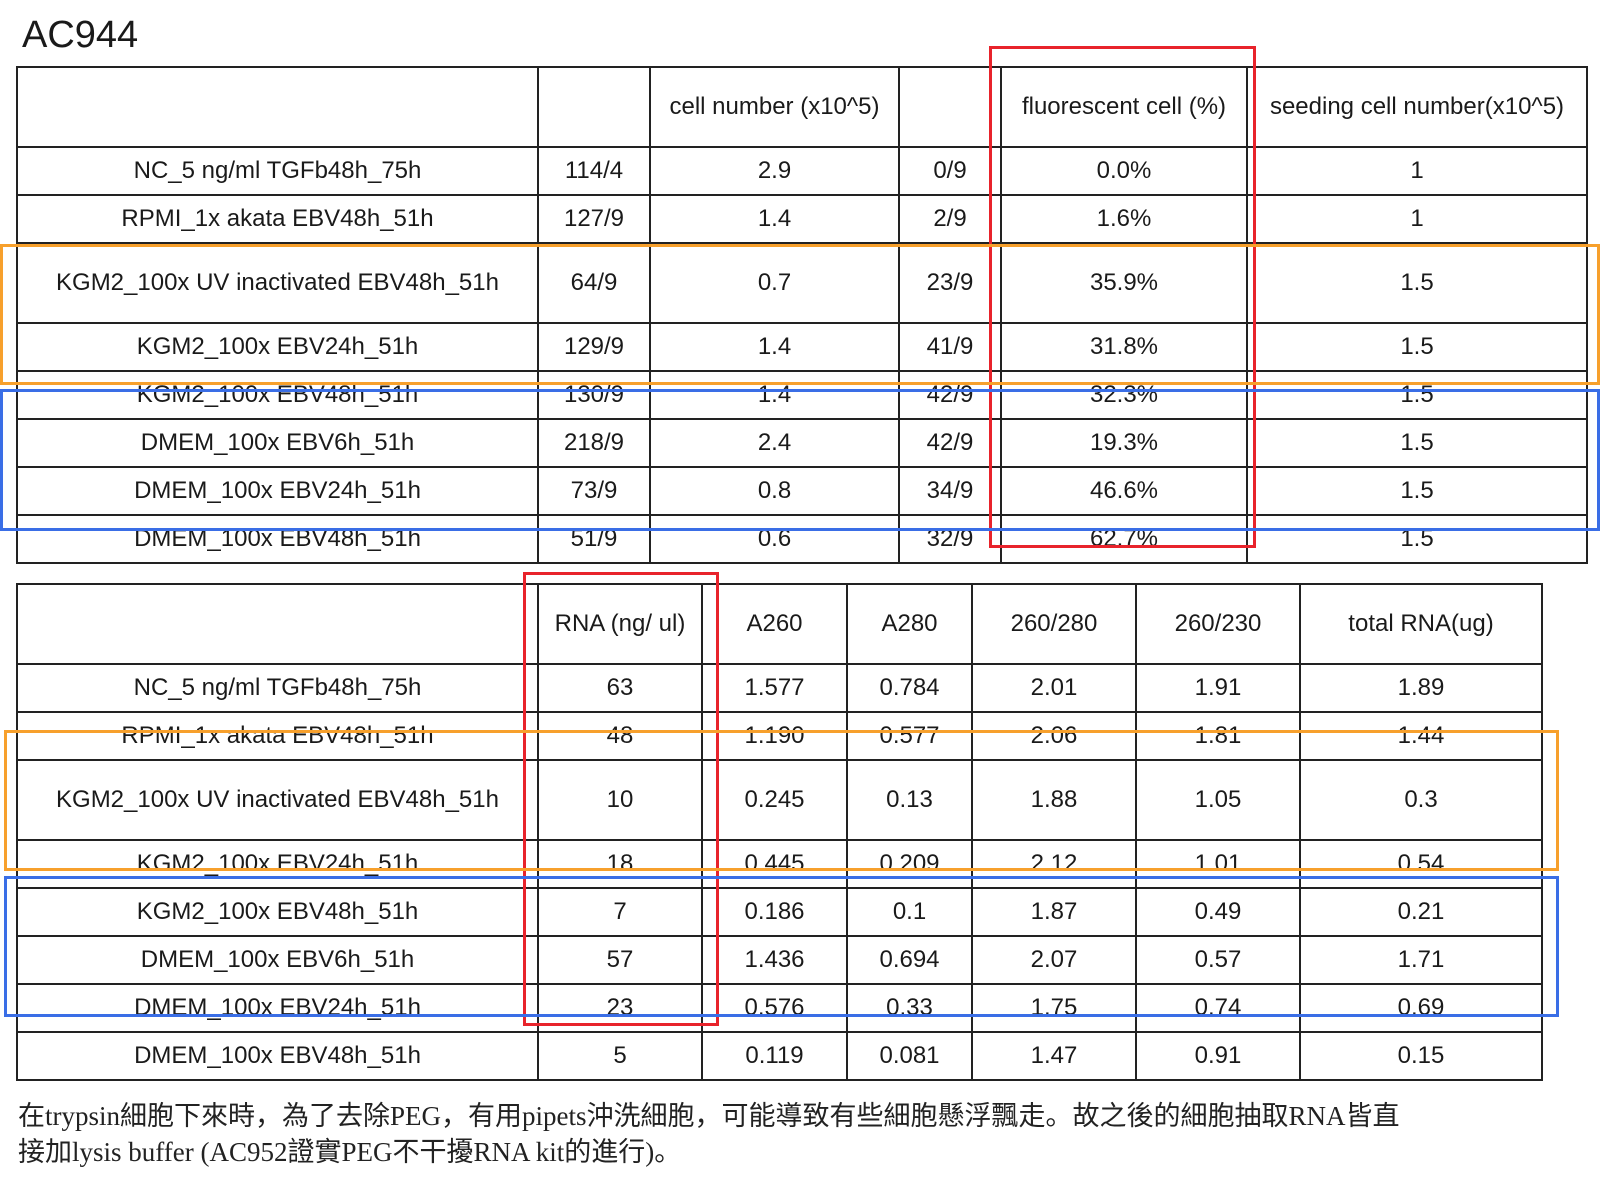 The height and width of the screenshot is (1200, 1600). Describe the element at coordinates (594, 395) in the screenshot. I see `count-ratio-cell: 130/9` at that location.